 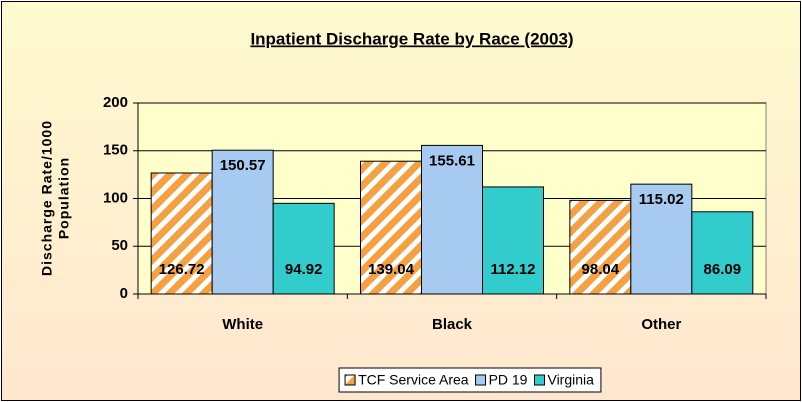 What do you see at coordinates (124, 293) in the screenshot?
I see `y-tick-label: 0` at bounding box center [124, 293].